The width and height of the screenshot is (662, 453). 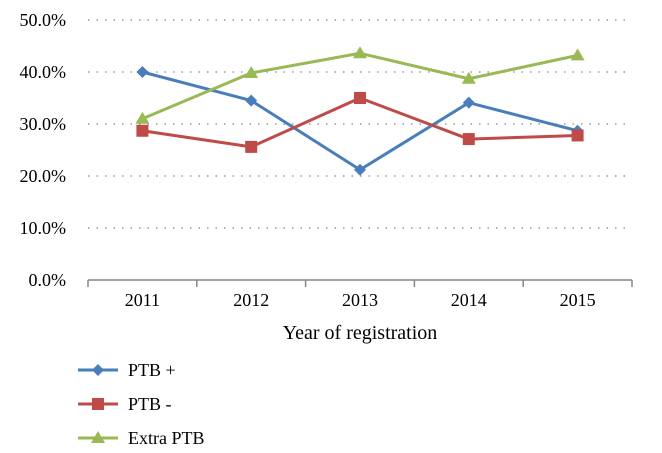 What do you see at coordinates (43, 20) in the screenshot?
I see `y-tick-label: 50.0%` at bounding box center [43, 20].